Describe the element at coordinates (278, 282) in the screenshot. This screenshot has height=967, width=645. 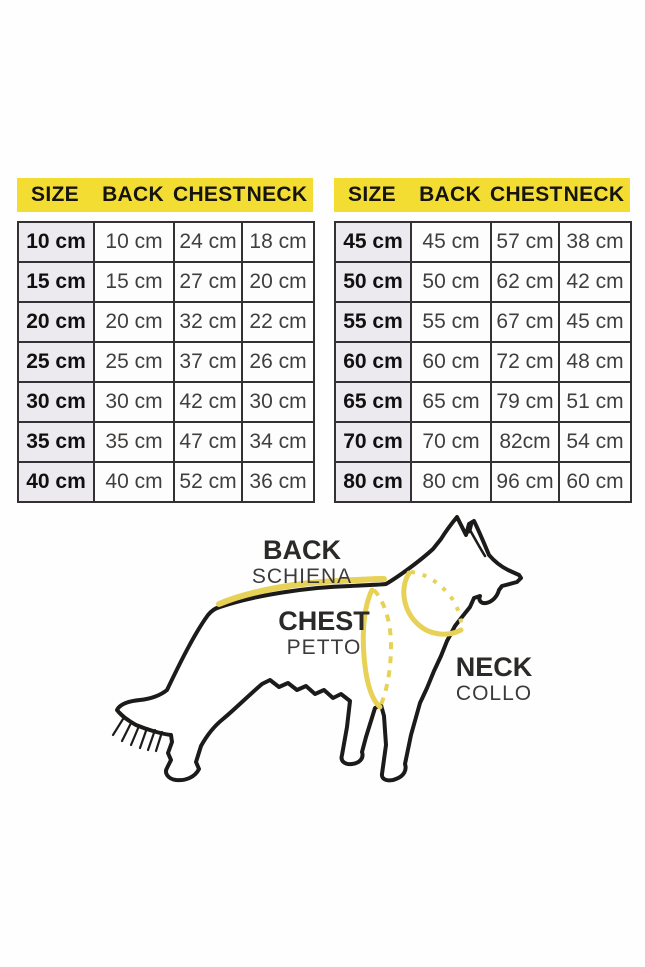
I see `neck-cell: 20 cm` at that location.